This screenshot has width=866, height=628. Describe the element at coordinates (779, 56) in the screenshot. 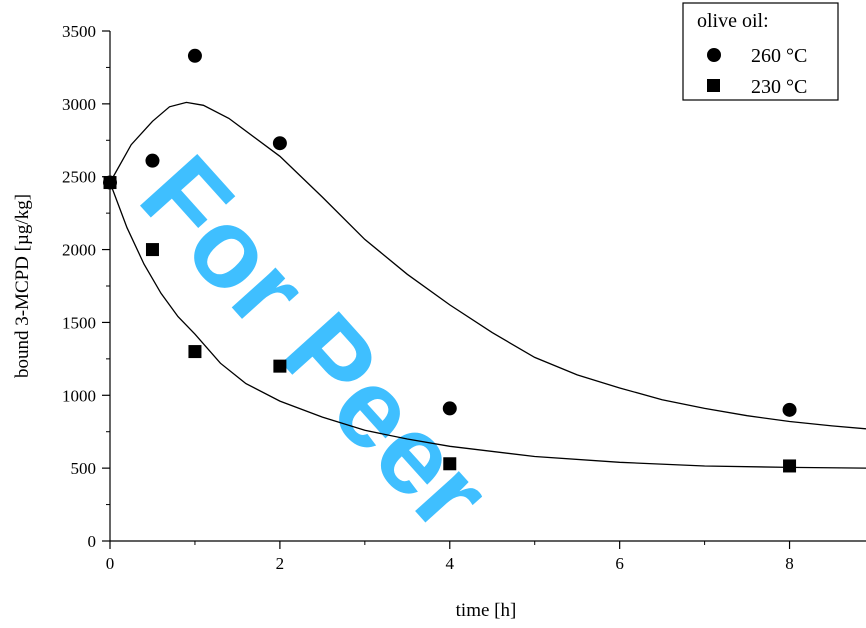

I see `legend-label-260: 260 °C` at that location.